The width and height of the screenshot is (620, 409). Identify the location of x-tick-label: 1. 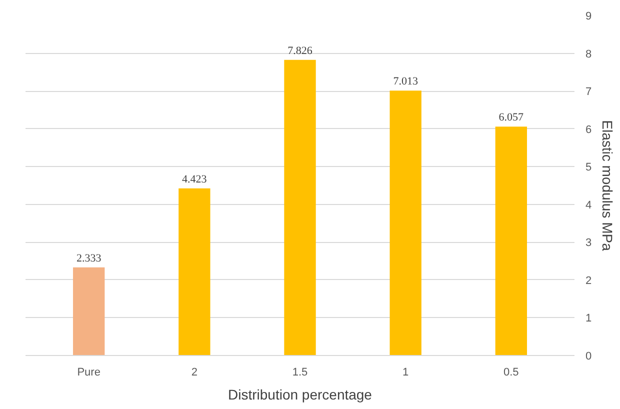
(405, 372).